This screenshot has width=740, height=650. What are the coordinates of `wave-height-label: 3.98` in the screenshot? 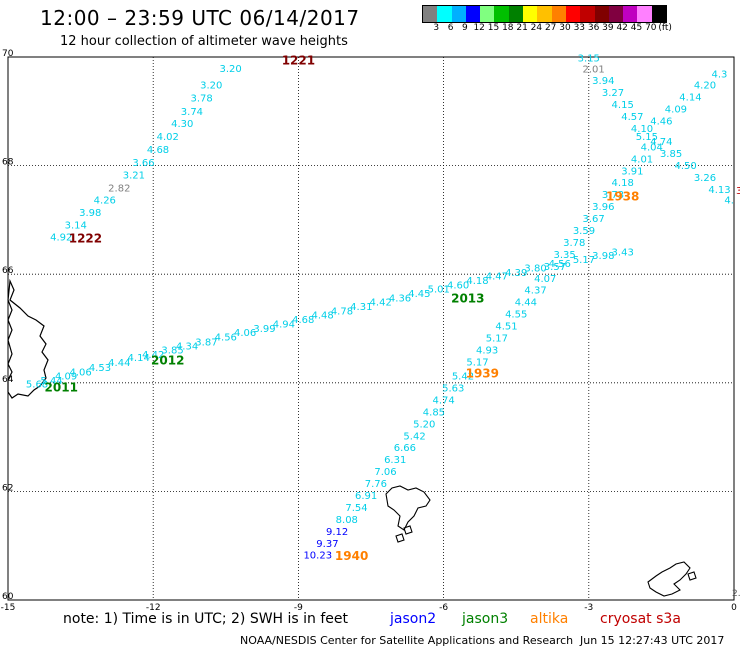 It's located at (90, 213).